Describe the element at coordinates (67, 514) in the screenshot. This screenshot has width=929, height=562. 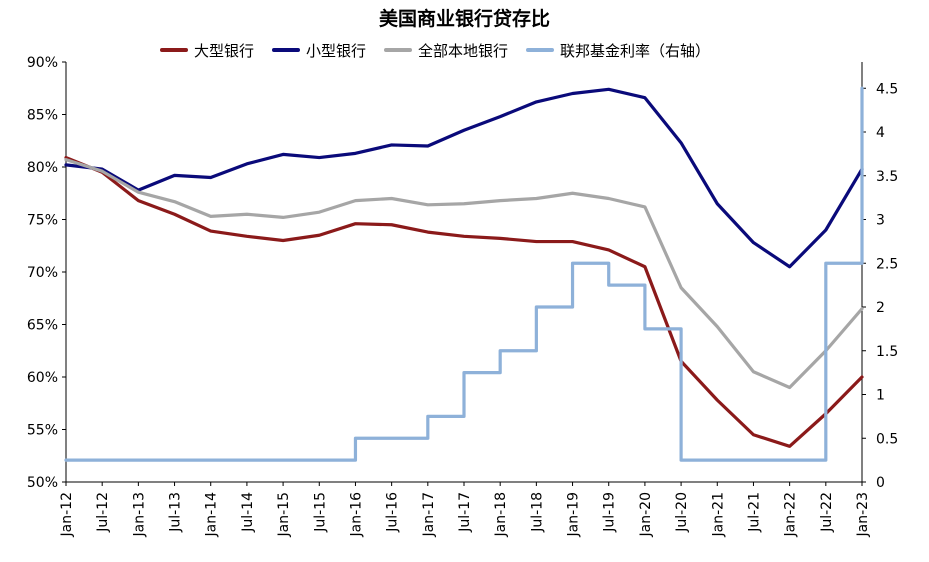
I see `x-tick-label: Jan-12` at that location.